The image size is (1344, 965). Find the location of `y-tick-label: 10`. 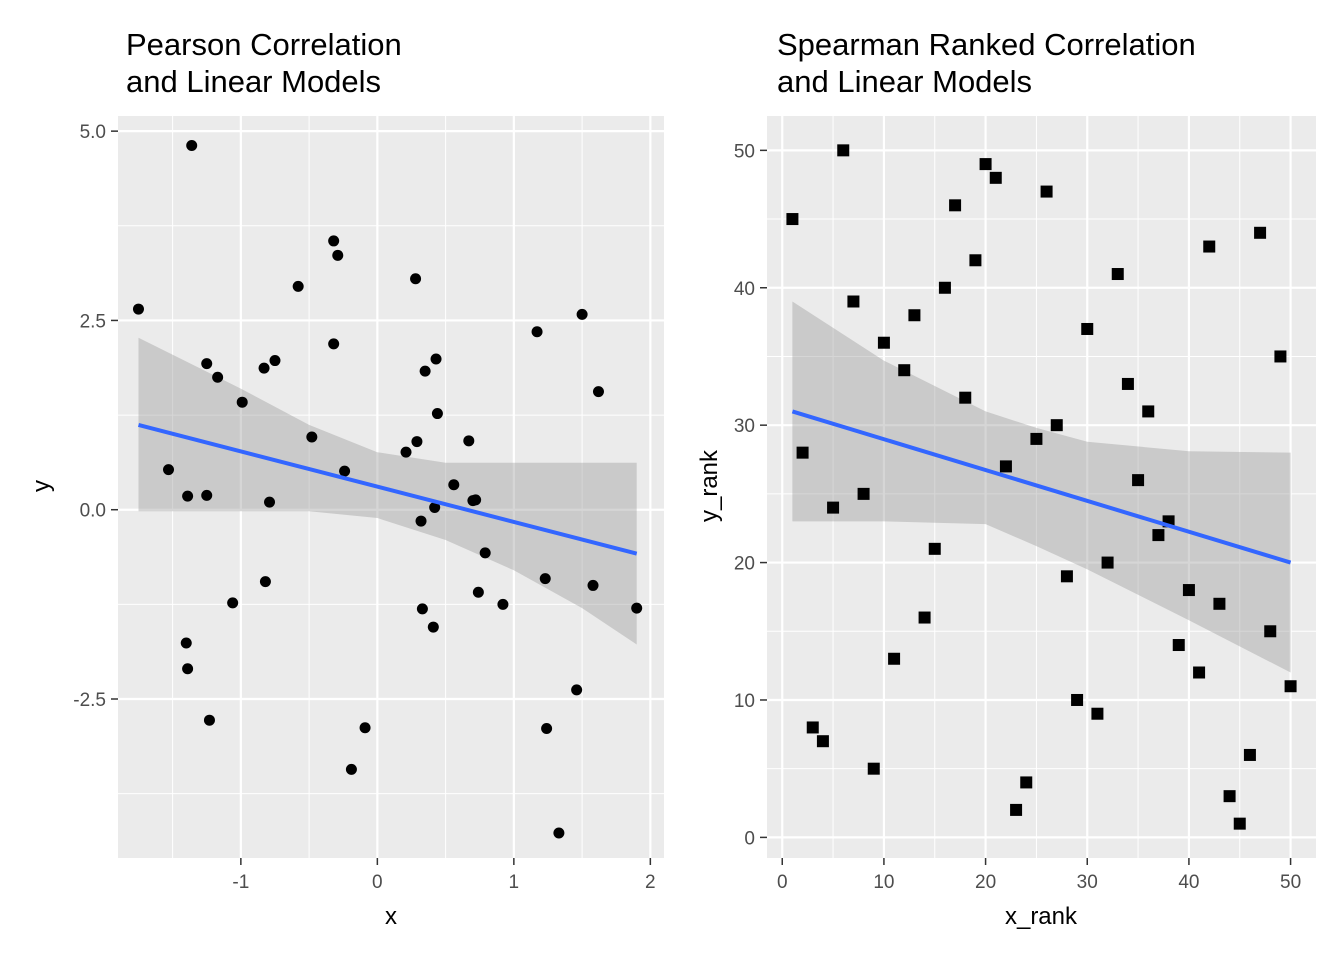

y-tick-label: 10 is located at coordinates (744, 701).